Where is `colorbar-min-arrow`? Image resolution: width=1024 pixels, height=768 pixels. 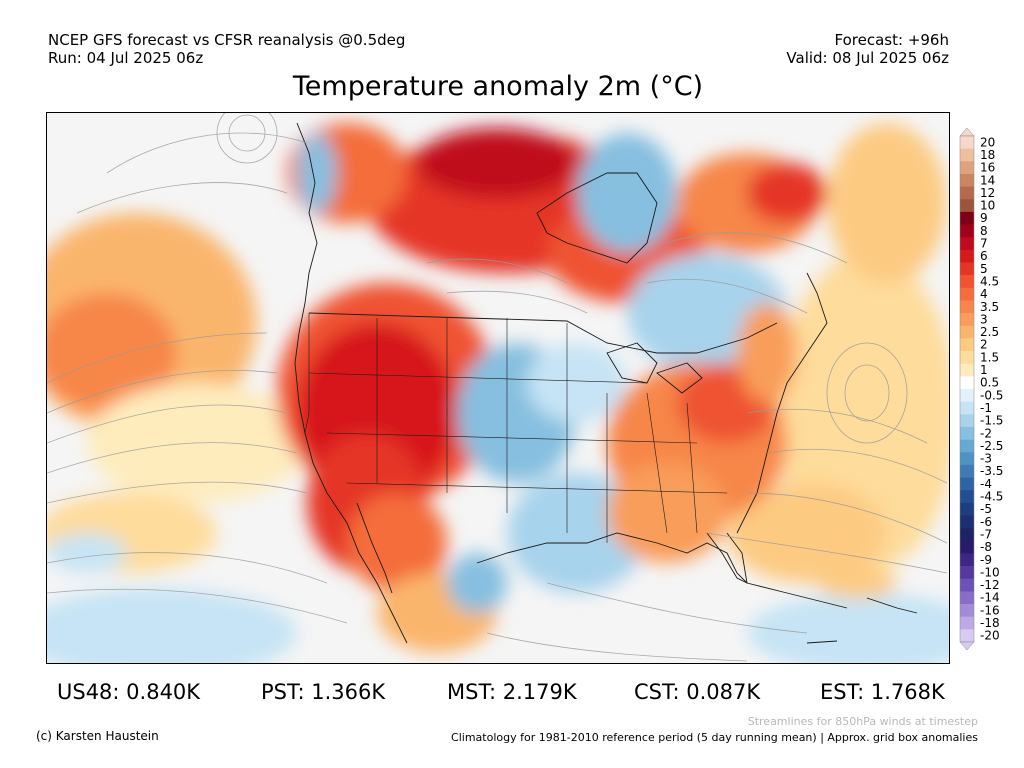
colorbar-min-arrow is located at coordinates (967, 645).